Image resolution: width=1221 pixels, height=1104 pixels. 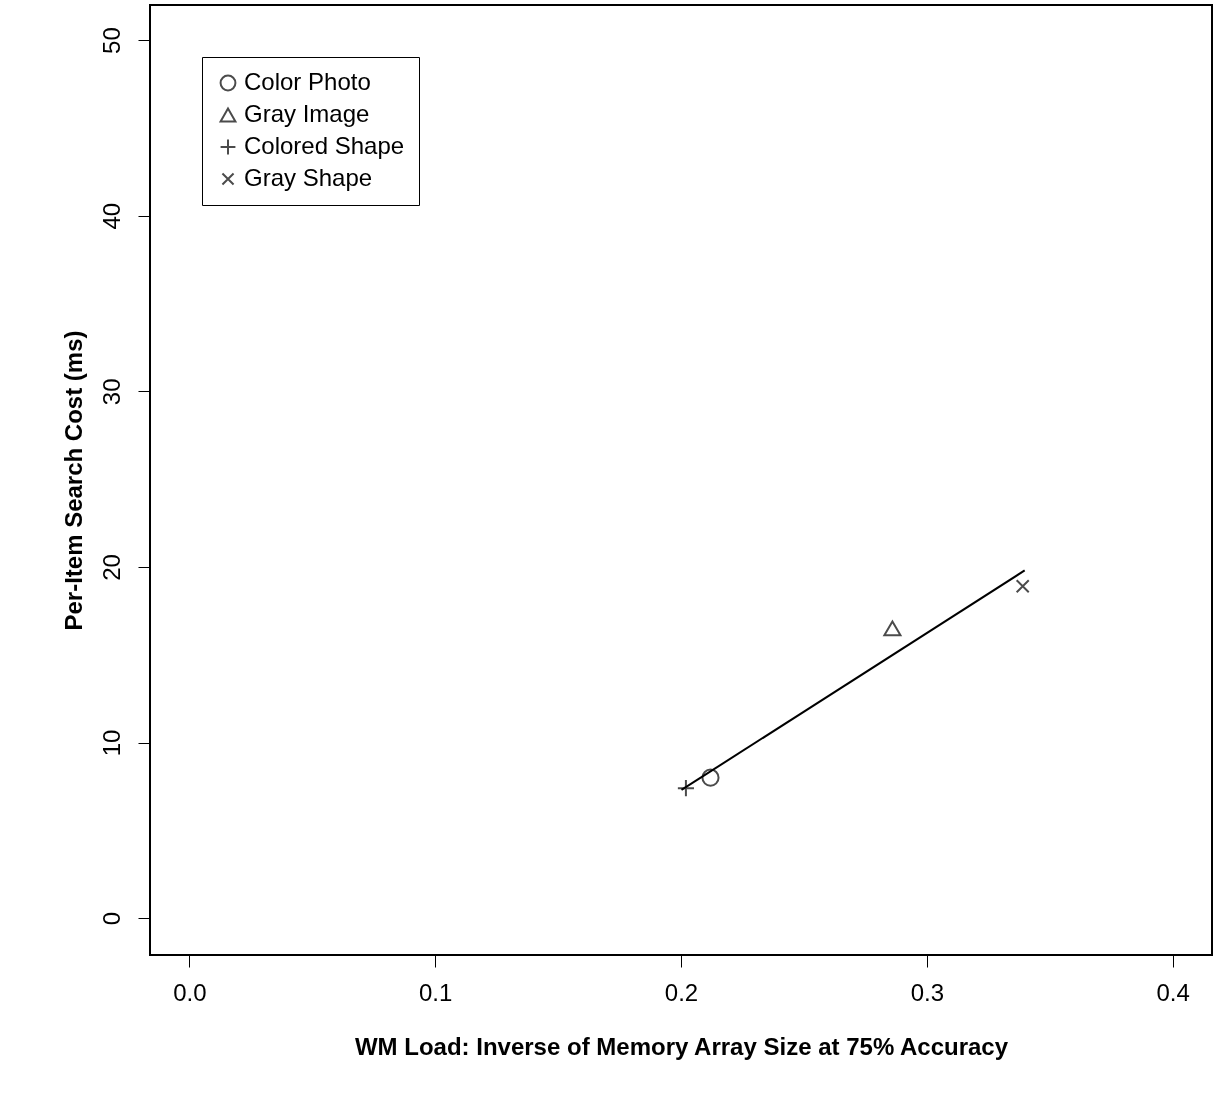 I want to click on y-tick-label: 20, so click(x=111, y=567).